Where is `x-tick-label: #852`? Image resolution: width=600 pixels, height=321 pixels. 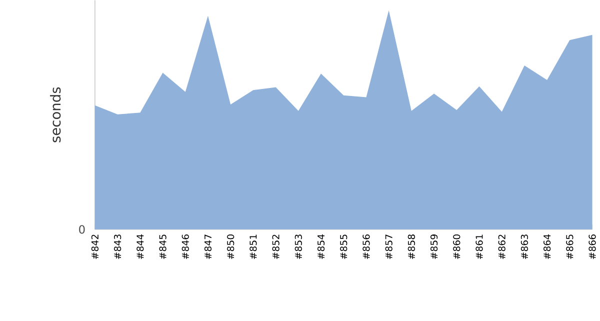
x-tick-label: #852 is located at coordinates (276, 246).